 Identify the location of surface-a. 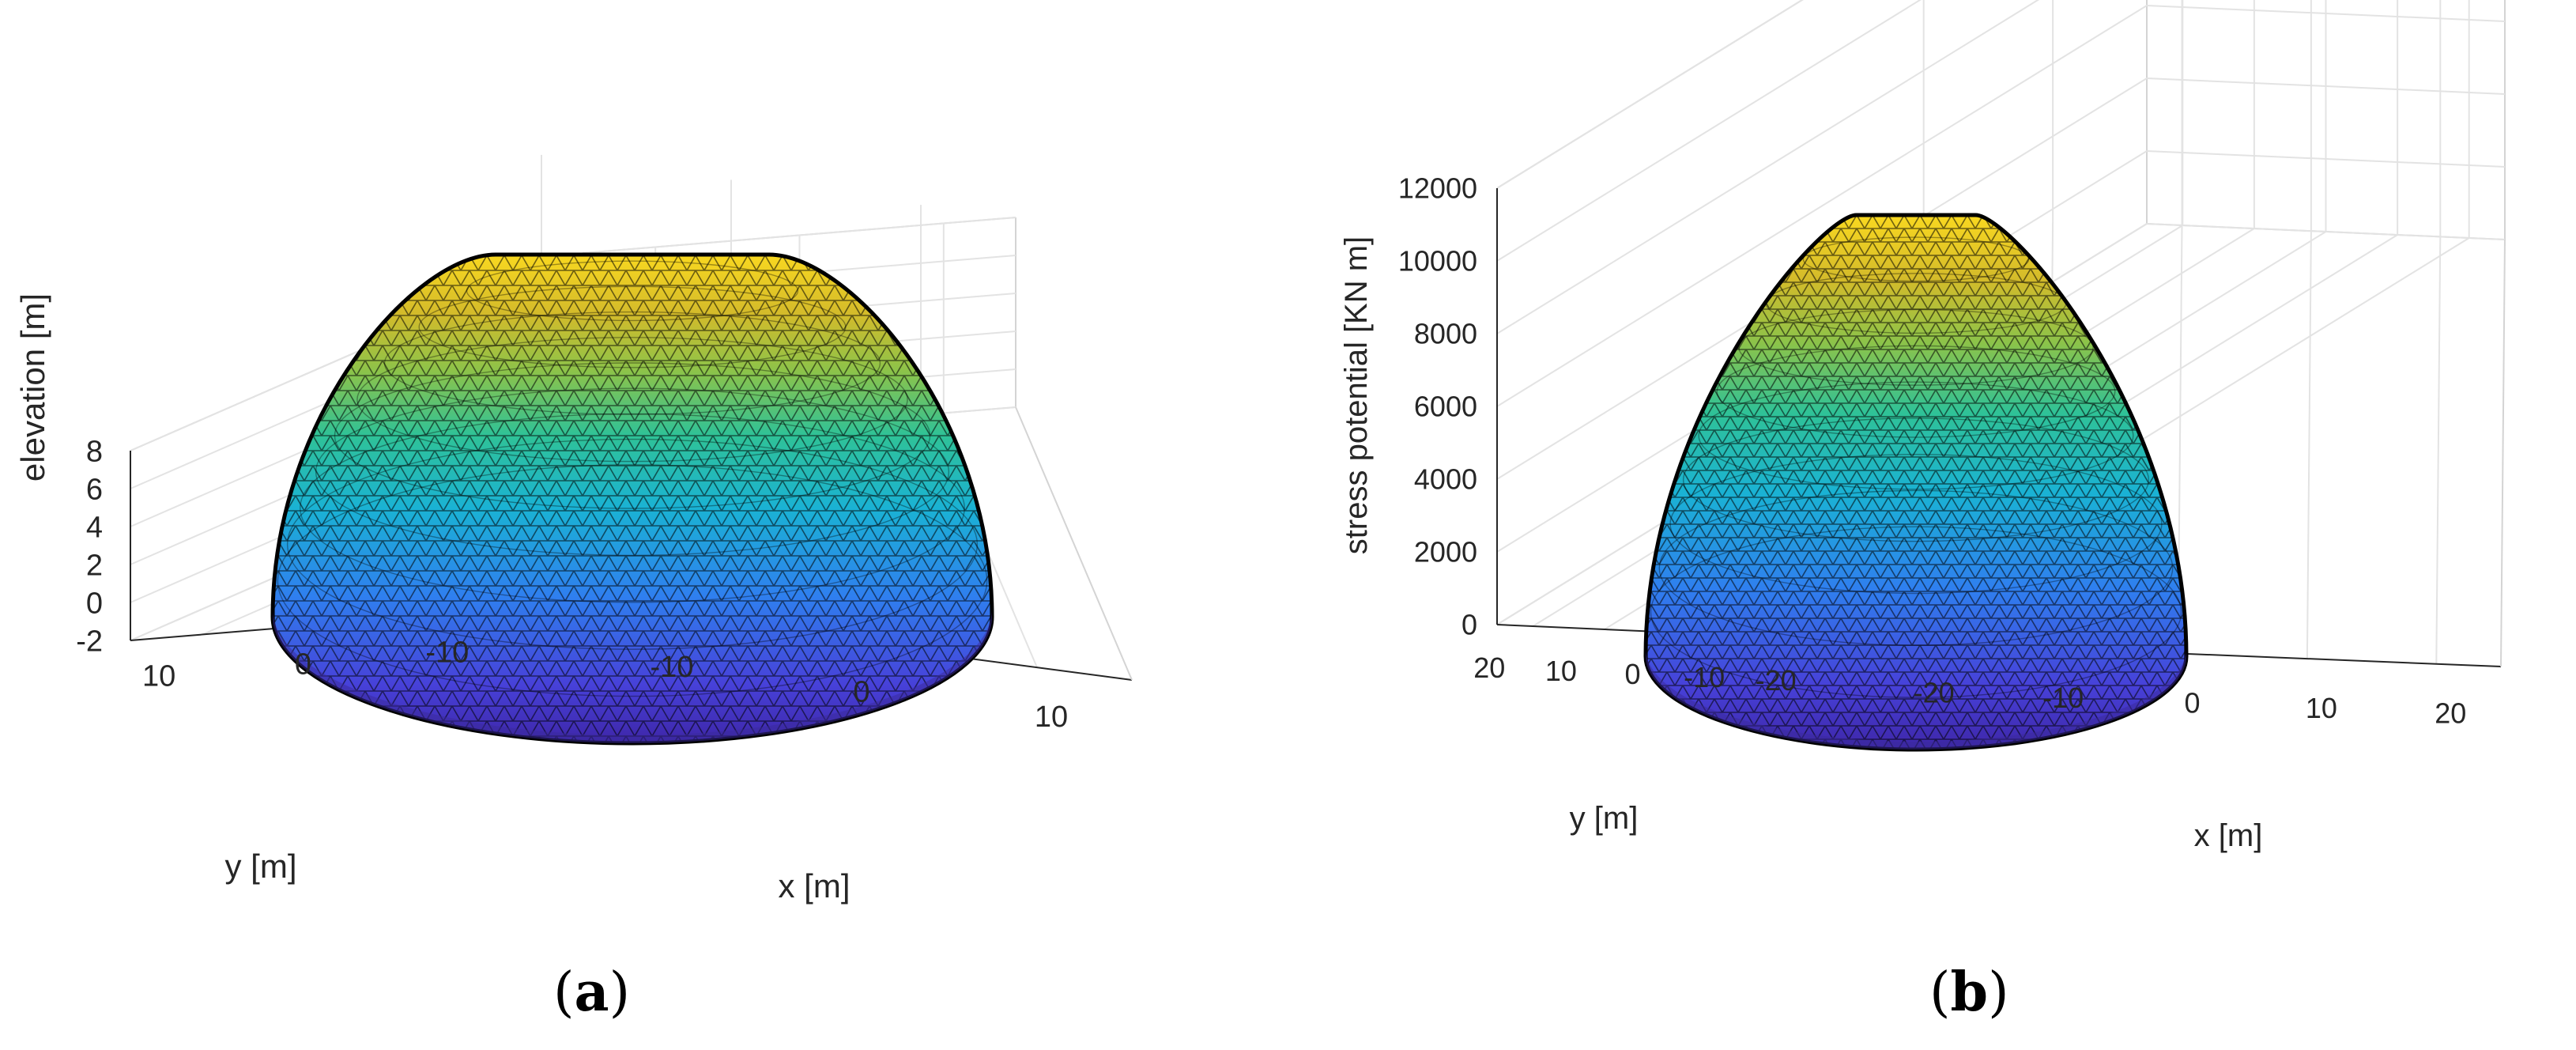
(632, 499).